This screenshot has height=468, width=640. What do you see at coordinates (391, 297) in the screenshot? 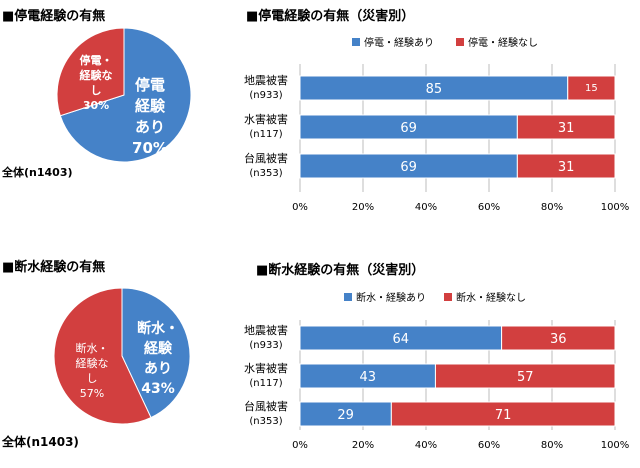
I see `legend-label: 断水・経験あり` at bounding box center [391, 297].